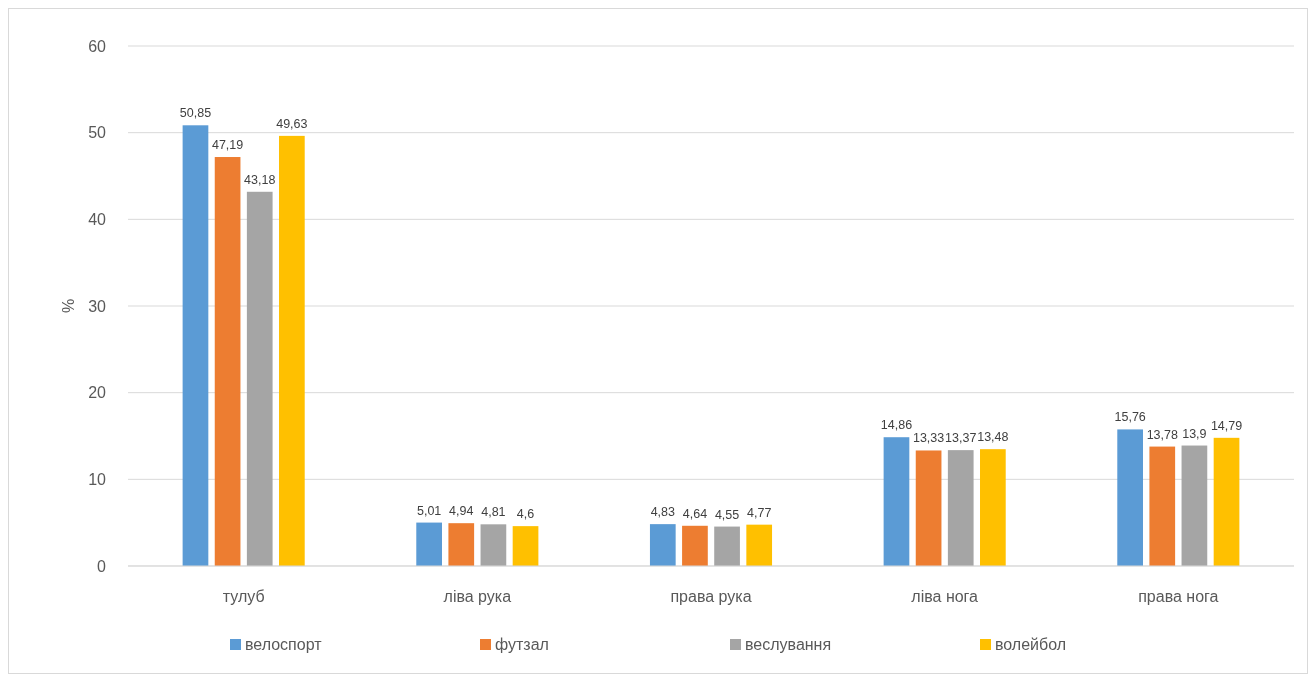 The image size is (1308, 674). What do you see at coordinates (993, 437) in the screenshot?
I see `data-label: 13,48` at bounding box center [993, 437].